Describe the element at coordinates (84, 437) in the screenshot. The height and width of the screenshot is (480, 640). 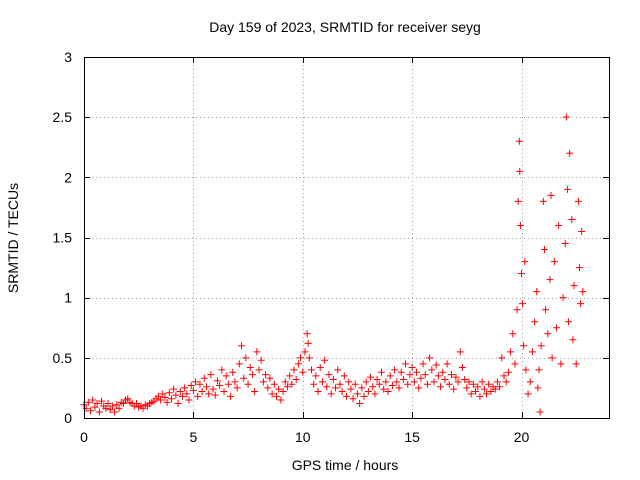
I see `x-tick-label: 0` at that location.